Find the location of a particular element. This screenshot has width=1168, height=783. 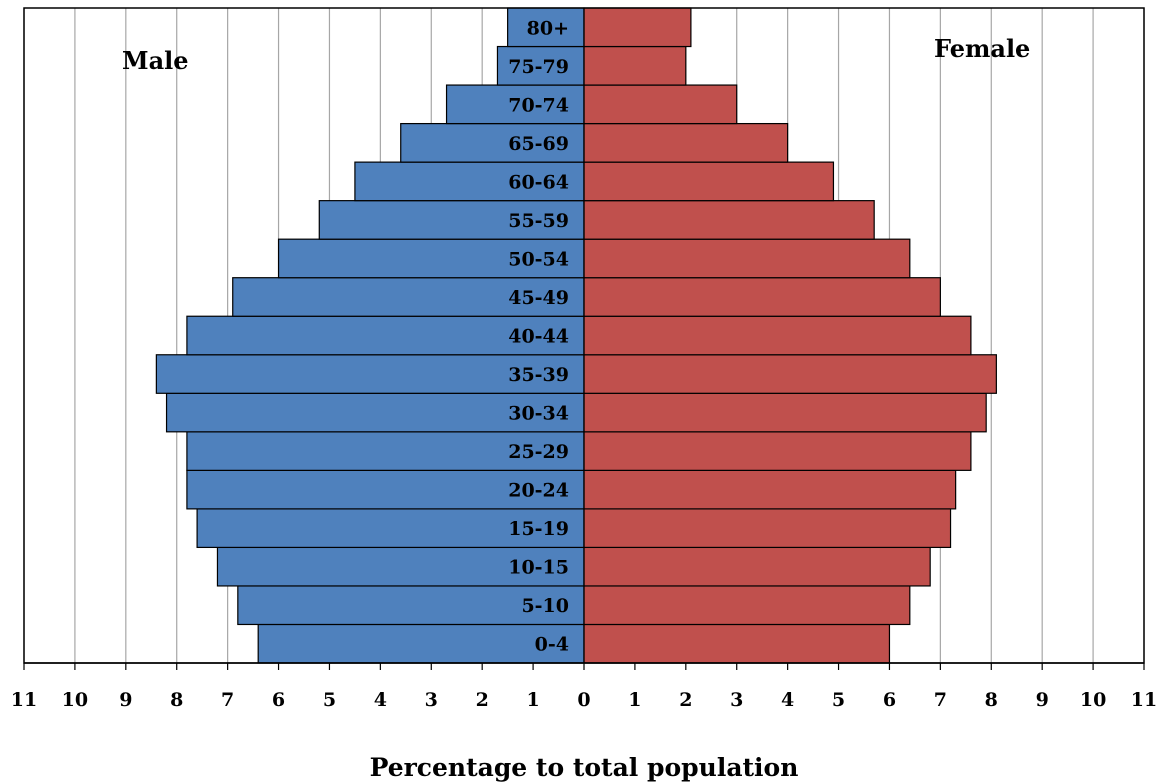

category-label: 45-49 is located at coordinates (538, 298).